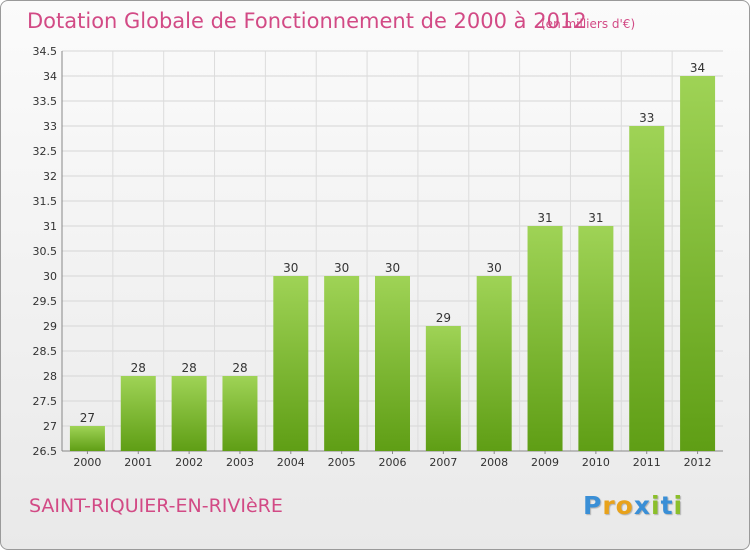 The height and width of the screenshot is (550, 750). I want to click on y-tick-label: 31.5, so click(45, 201).